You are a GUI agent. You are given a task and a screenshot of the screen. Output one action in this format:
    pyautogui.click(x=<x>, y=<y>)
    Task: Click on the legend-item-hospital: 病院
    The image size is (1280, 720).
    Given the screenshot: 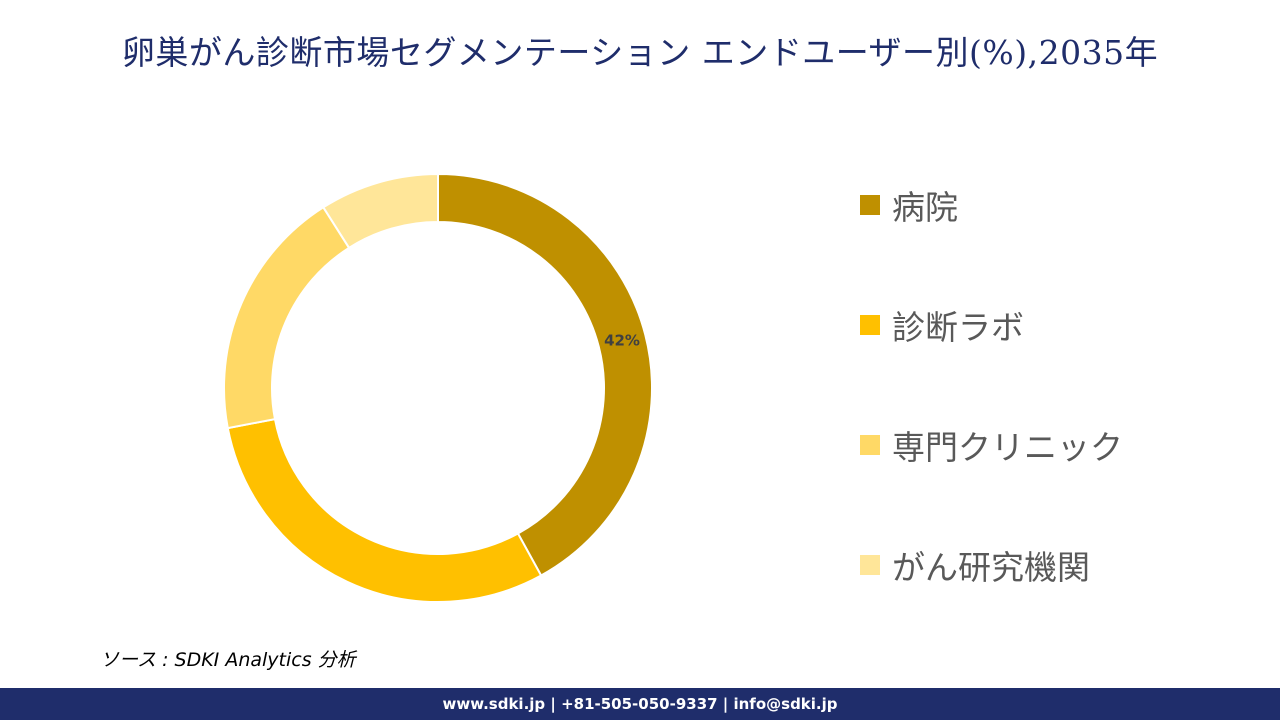 What is the action you would take?
    pyautogui.click(x=909, y=205)
    